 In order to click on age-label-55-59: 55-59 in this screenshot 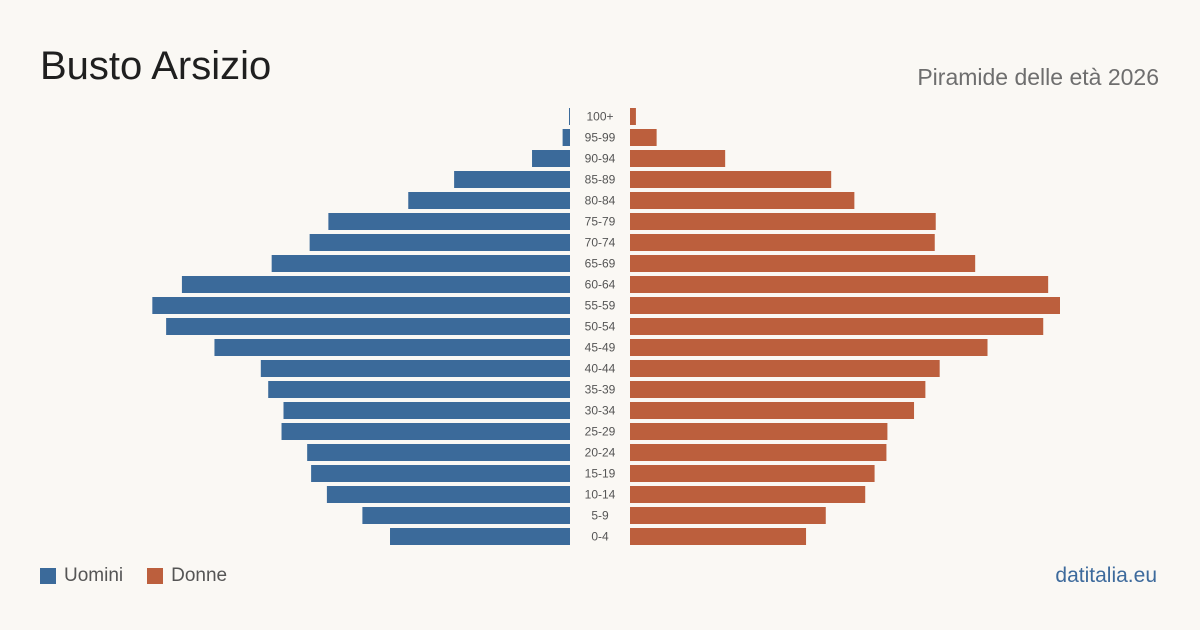, I will do `click(600, 306)`.